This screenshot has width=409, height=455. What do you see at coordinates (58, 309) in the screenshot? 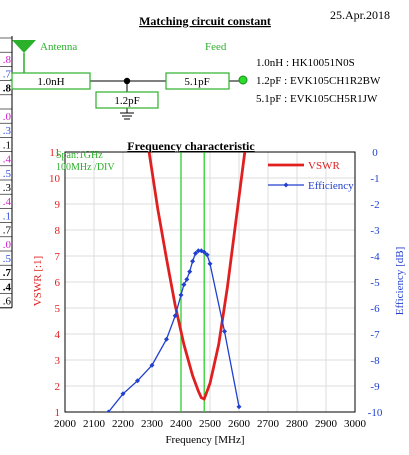
I see `y-left-tick-label: 5` at bounding box center [58, 309].